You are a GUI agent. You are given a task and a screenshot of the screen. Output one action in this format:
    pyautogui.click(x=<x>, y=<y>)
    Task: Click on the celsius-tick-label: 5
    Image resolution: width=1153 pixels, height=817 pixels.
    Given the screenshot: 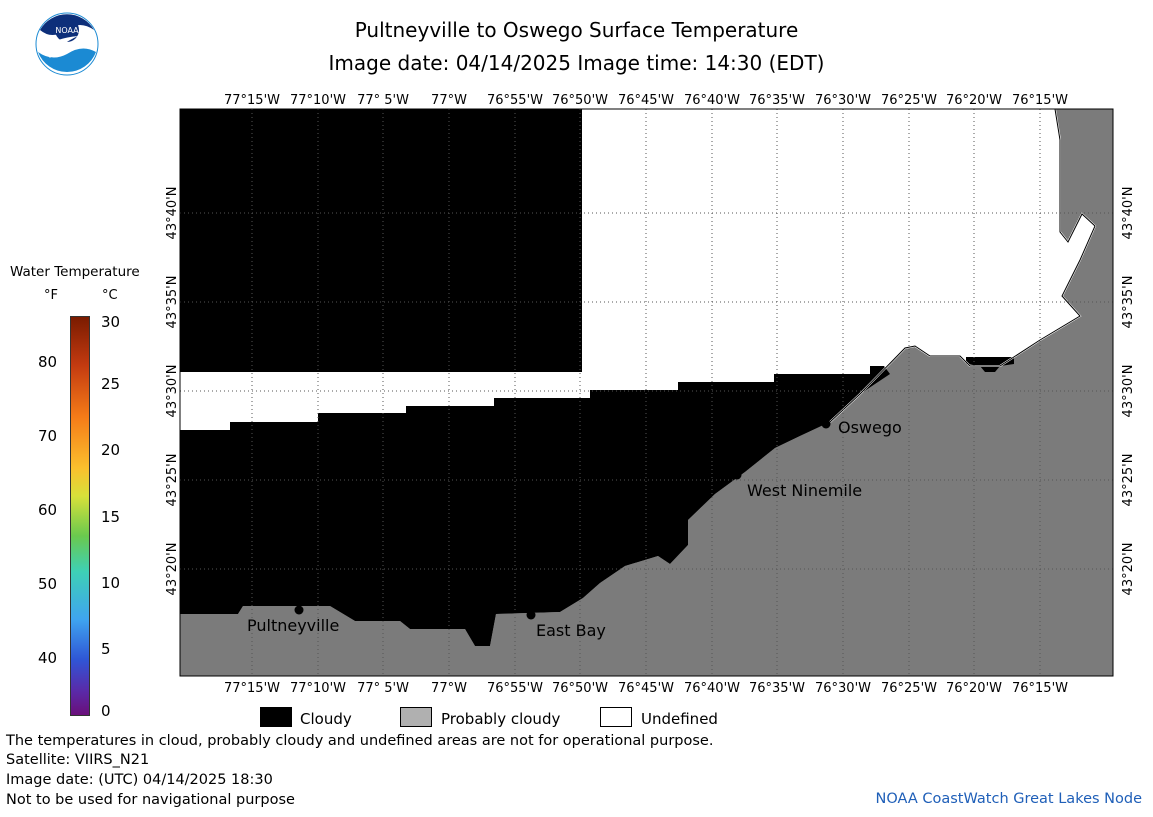 What is the action you would take?
    pyautogui.click(x=106, y=649)
    